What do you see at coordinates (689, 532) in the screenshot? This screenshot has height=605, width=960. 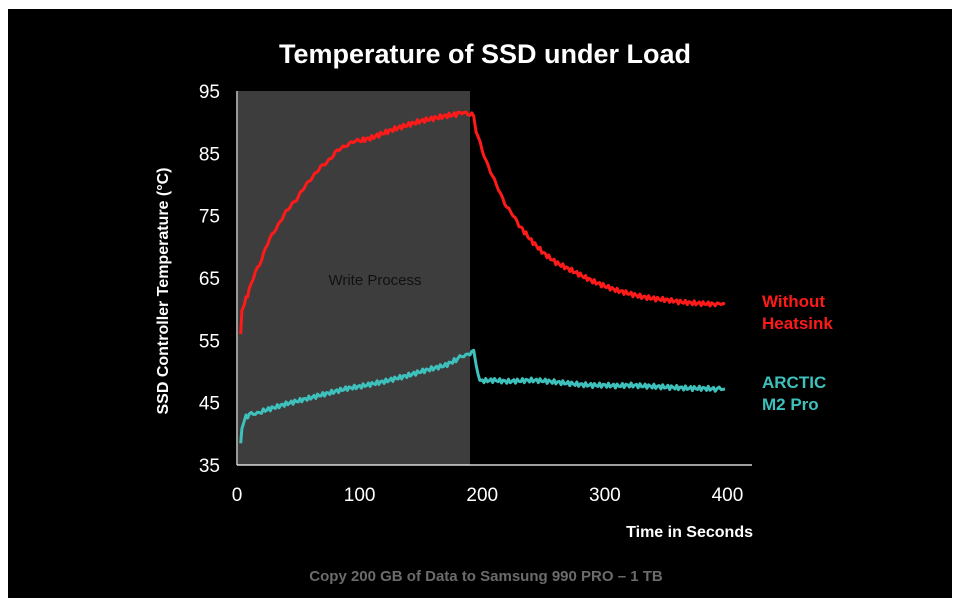 I see `x-axis-title: Time in Seconds` at bounding box center [689, 532].